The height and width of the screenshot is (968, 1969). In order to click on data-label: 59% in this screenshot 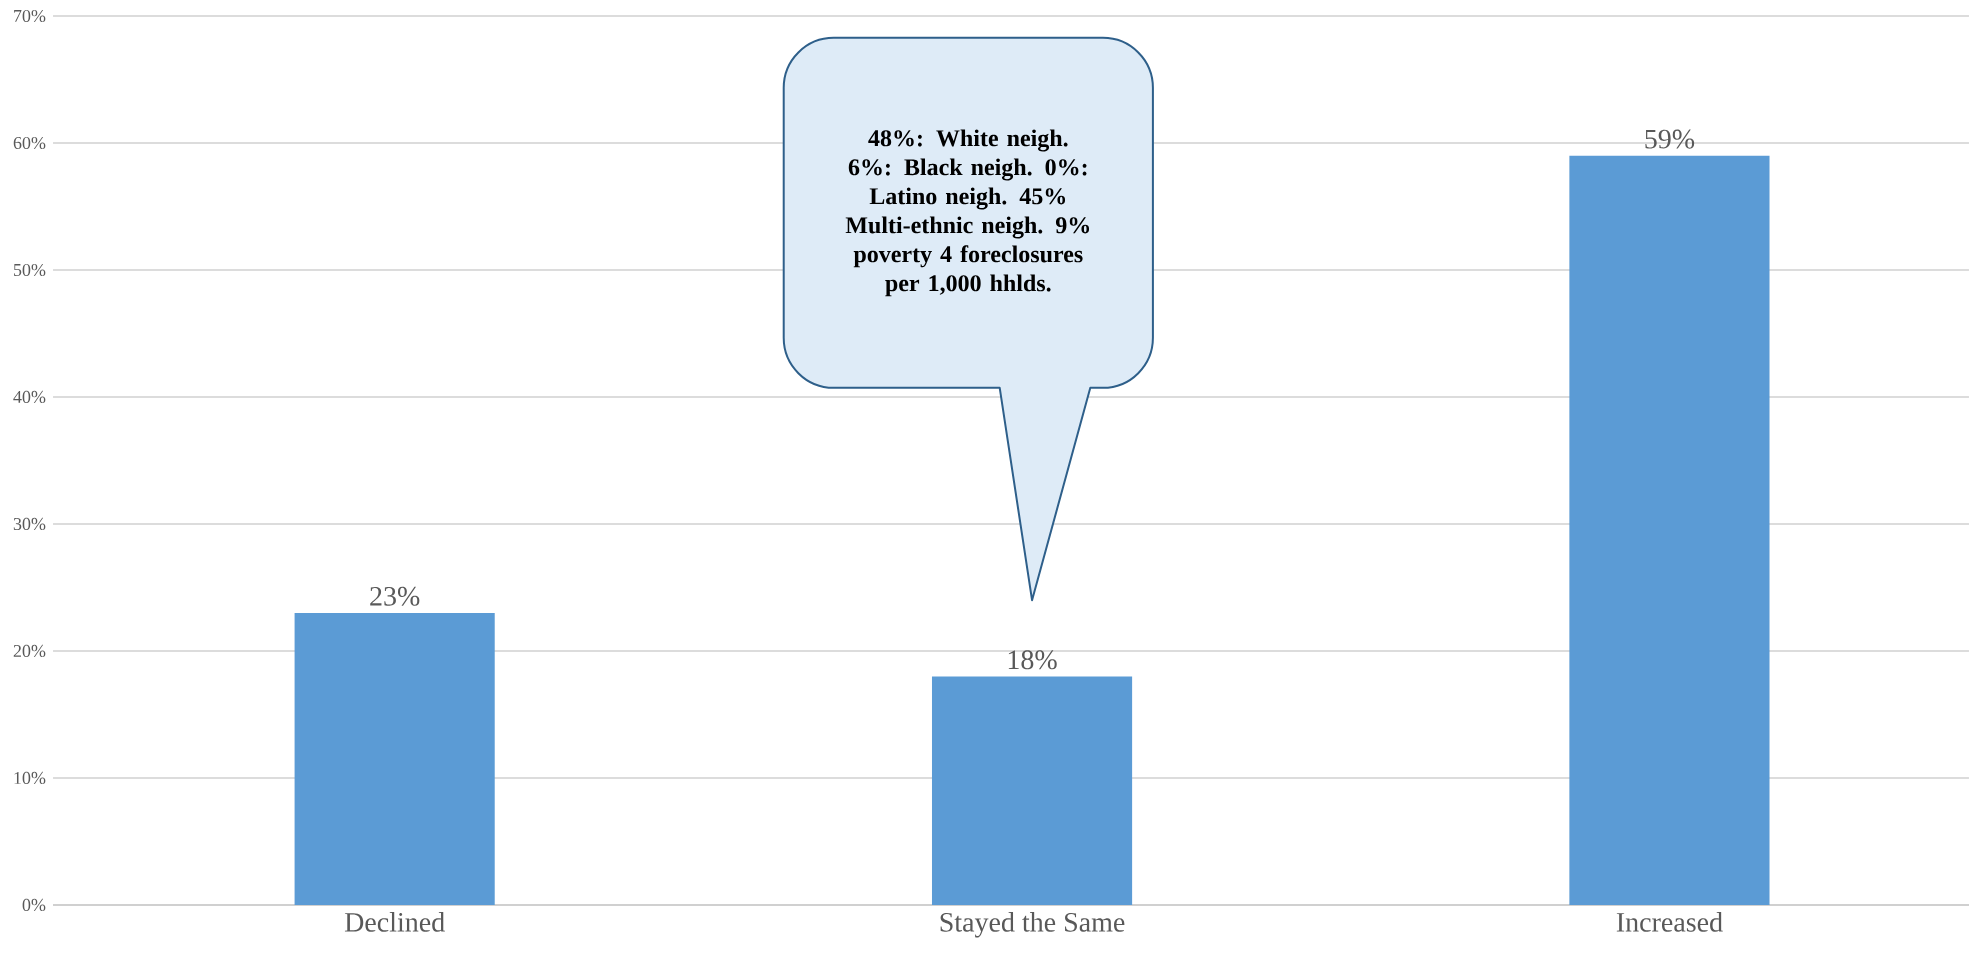, I will do `click(1670, 139)`.